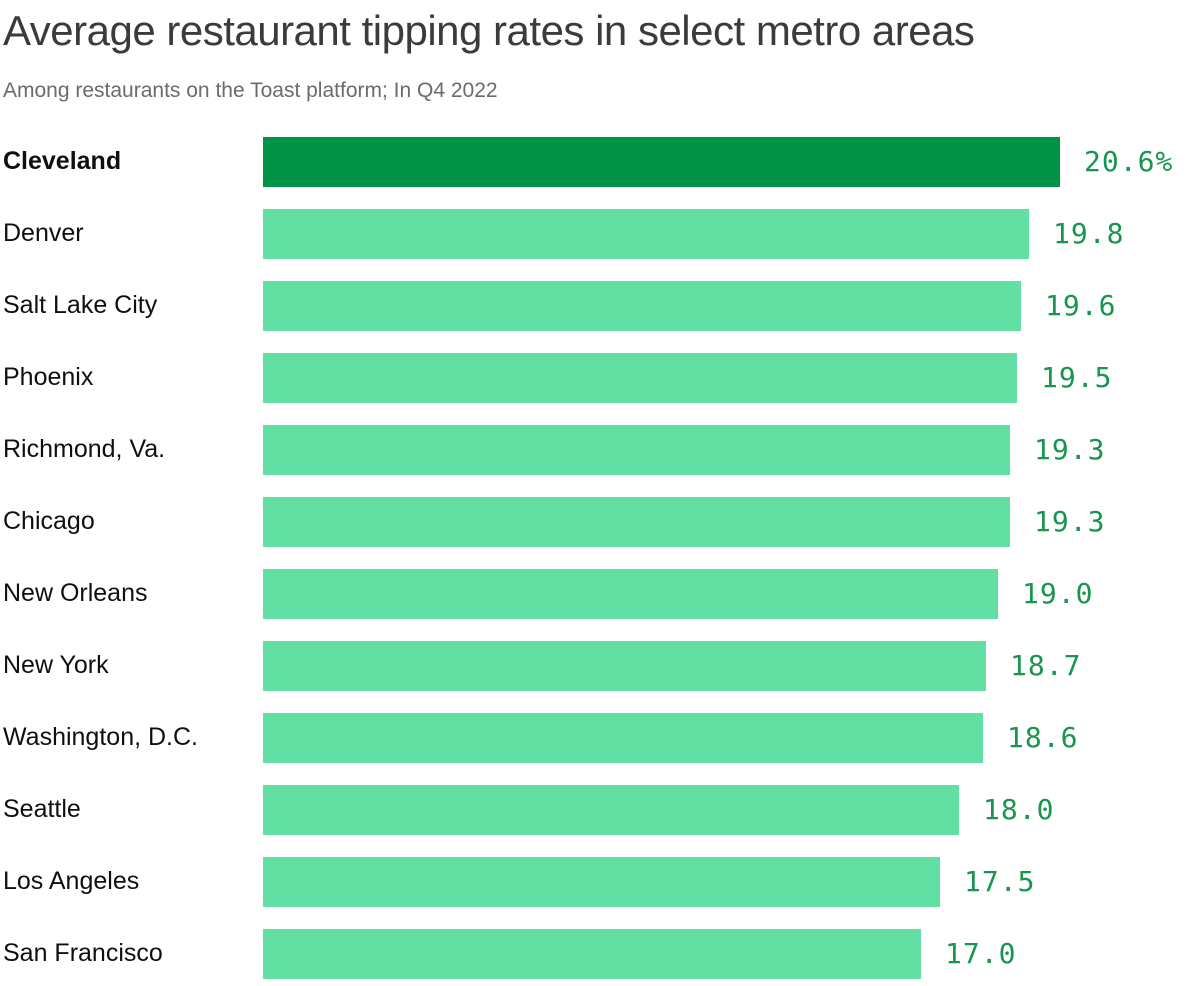  I want to click on bar-row: San Francisco 17.0, so click(603, 953).